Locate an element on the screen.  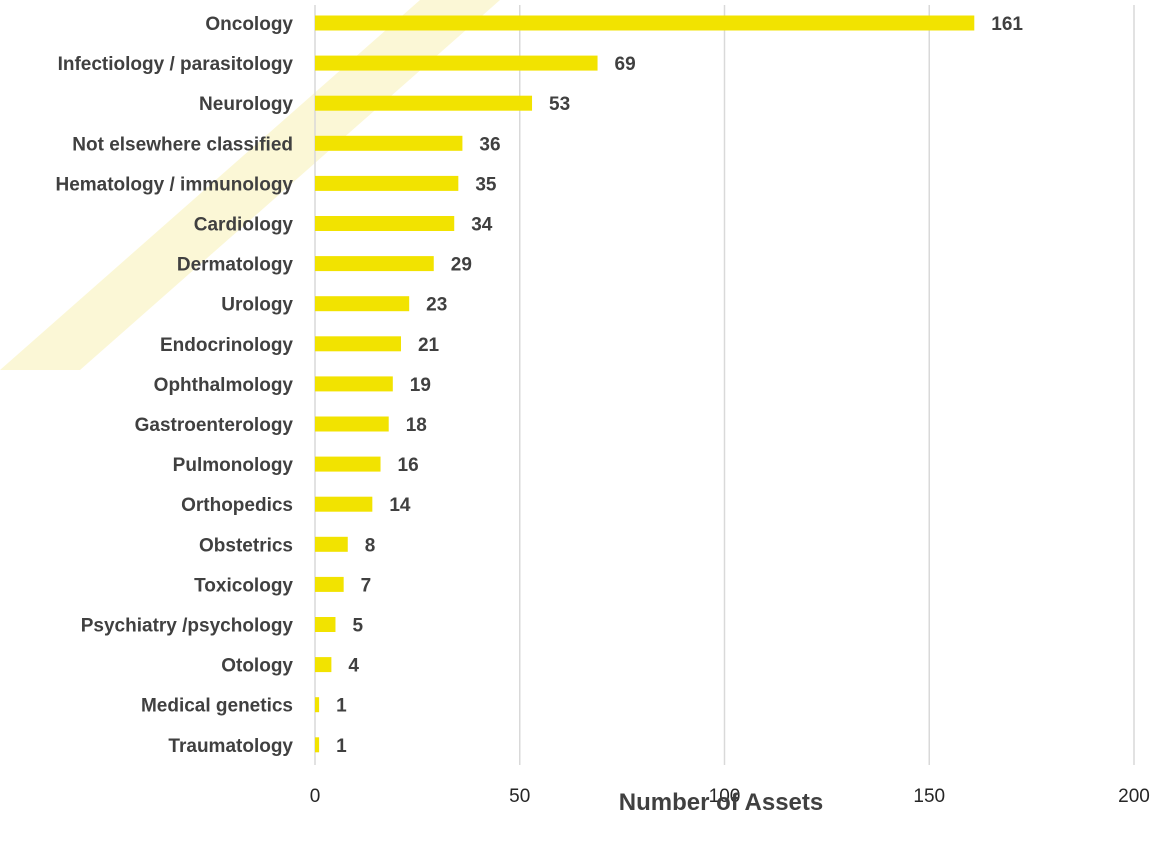
value-label: 21 is located at coordinates (429, 345).